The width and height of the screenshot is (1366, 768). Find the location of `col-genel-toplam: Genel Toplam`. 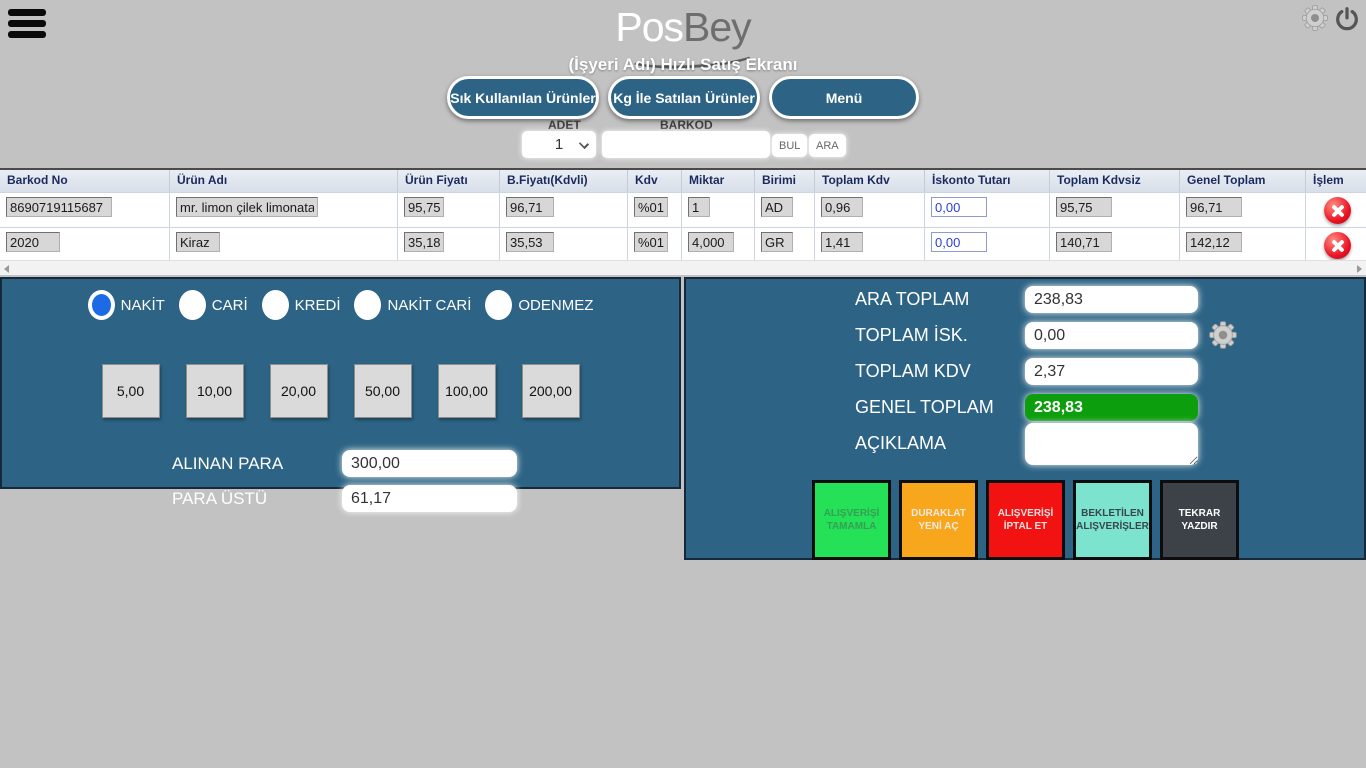

col-genel-toplam: Genel Toplam is located at coordinates (1243, 181).